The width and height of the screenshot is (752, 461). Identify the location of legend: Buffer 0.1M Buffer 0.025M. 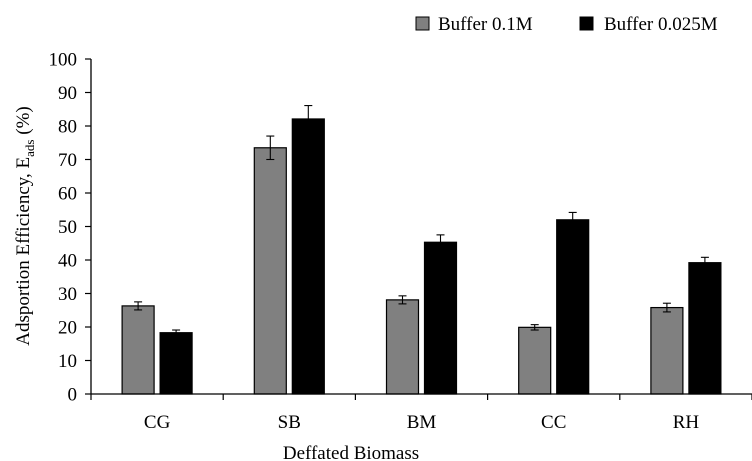
(566, 24).